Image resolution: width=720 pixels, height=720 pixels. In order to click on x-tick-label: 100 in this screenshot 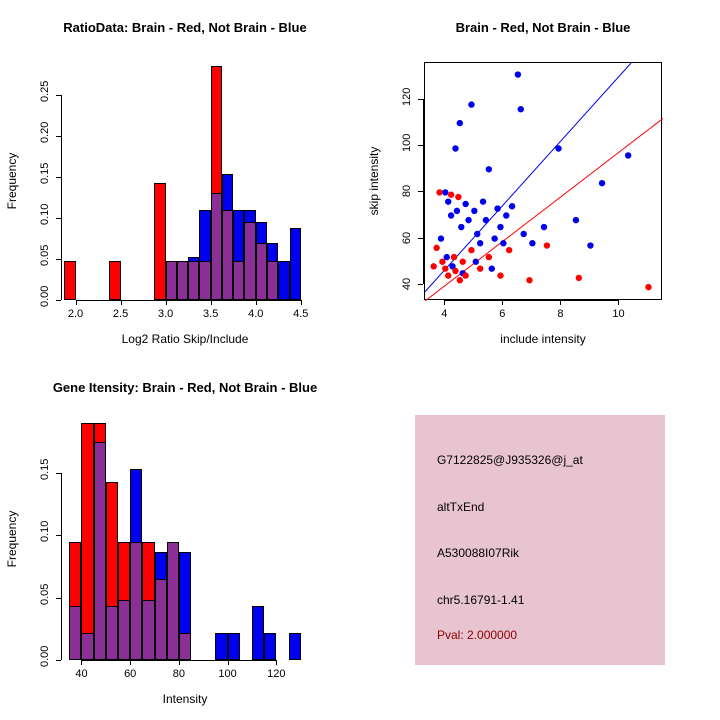, I will do `click(227, 674)`.